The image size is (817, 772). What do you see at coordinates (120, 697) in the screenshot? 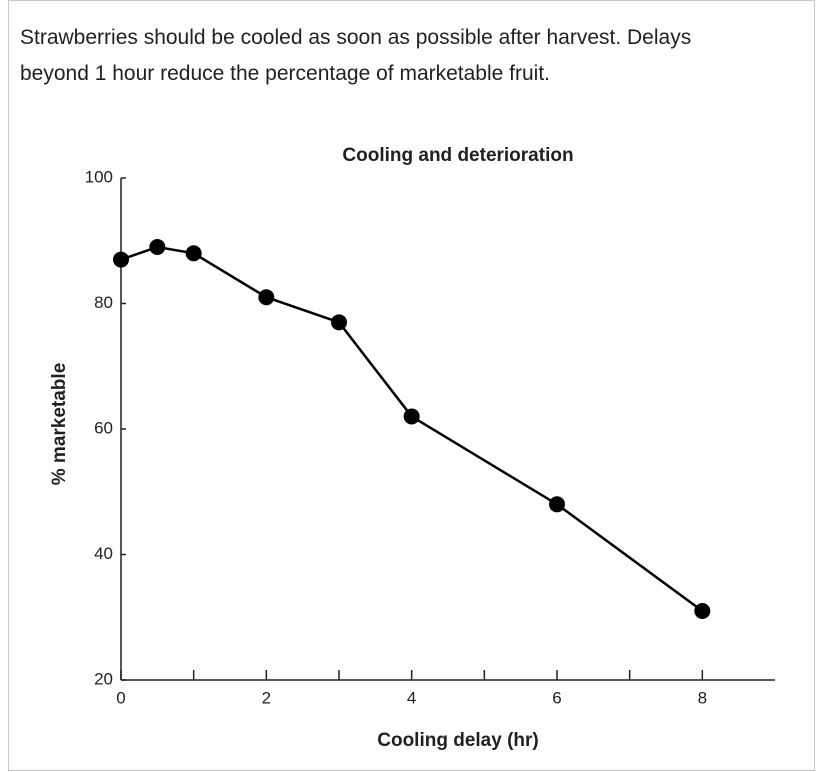
I see `x-tick-label: 0` at bounding box center [120, 697].